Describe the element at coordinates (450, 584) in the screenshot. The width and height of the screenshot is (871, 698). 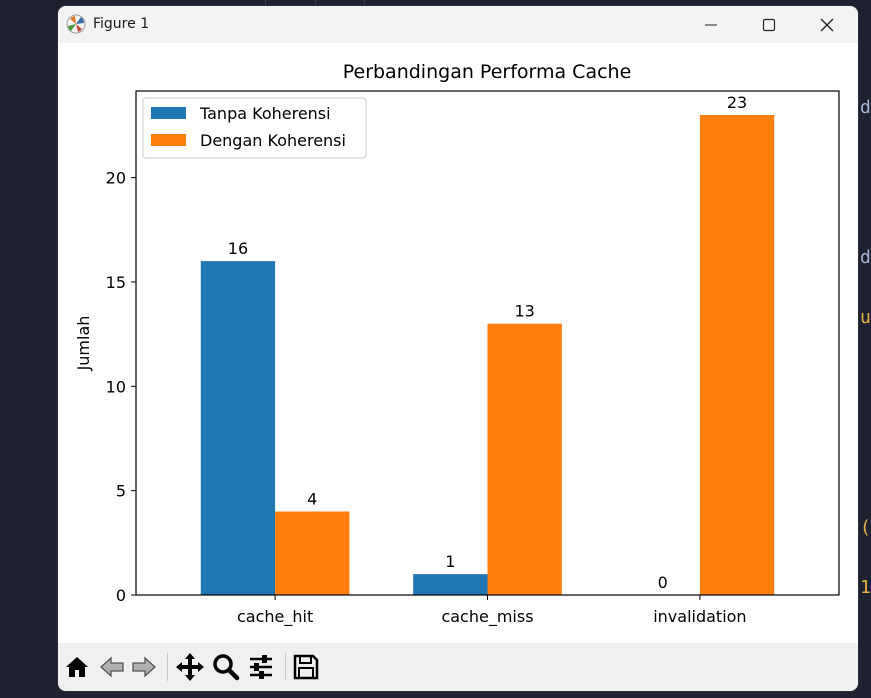
I see `bar-tanpa-koherensi-cache-miss` at that location.